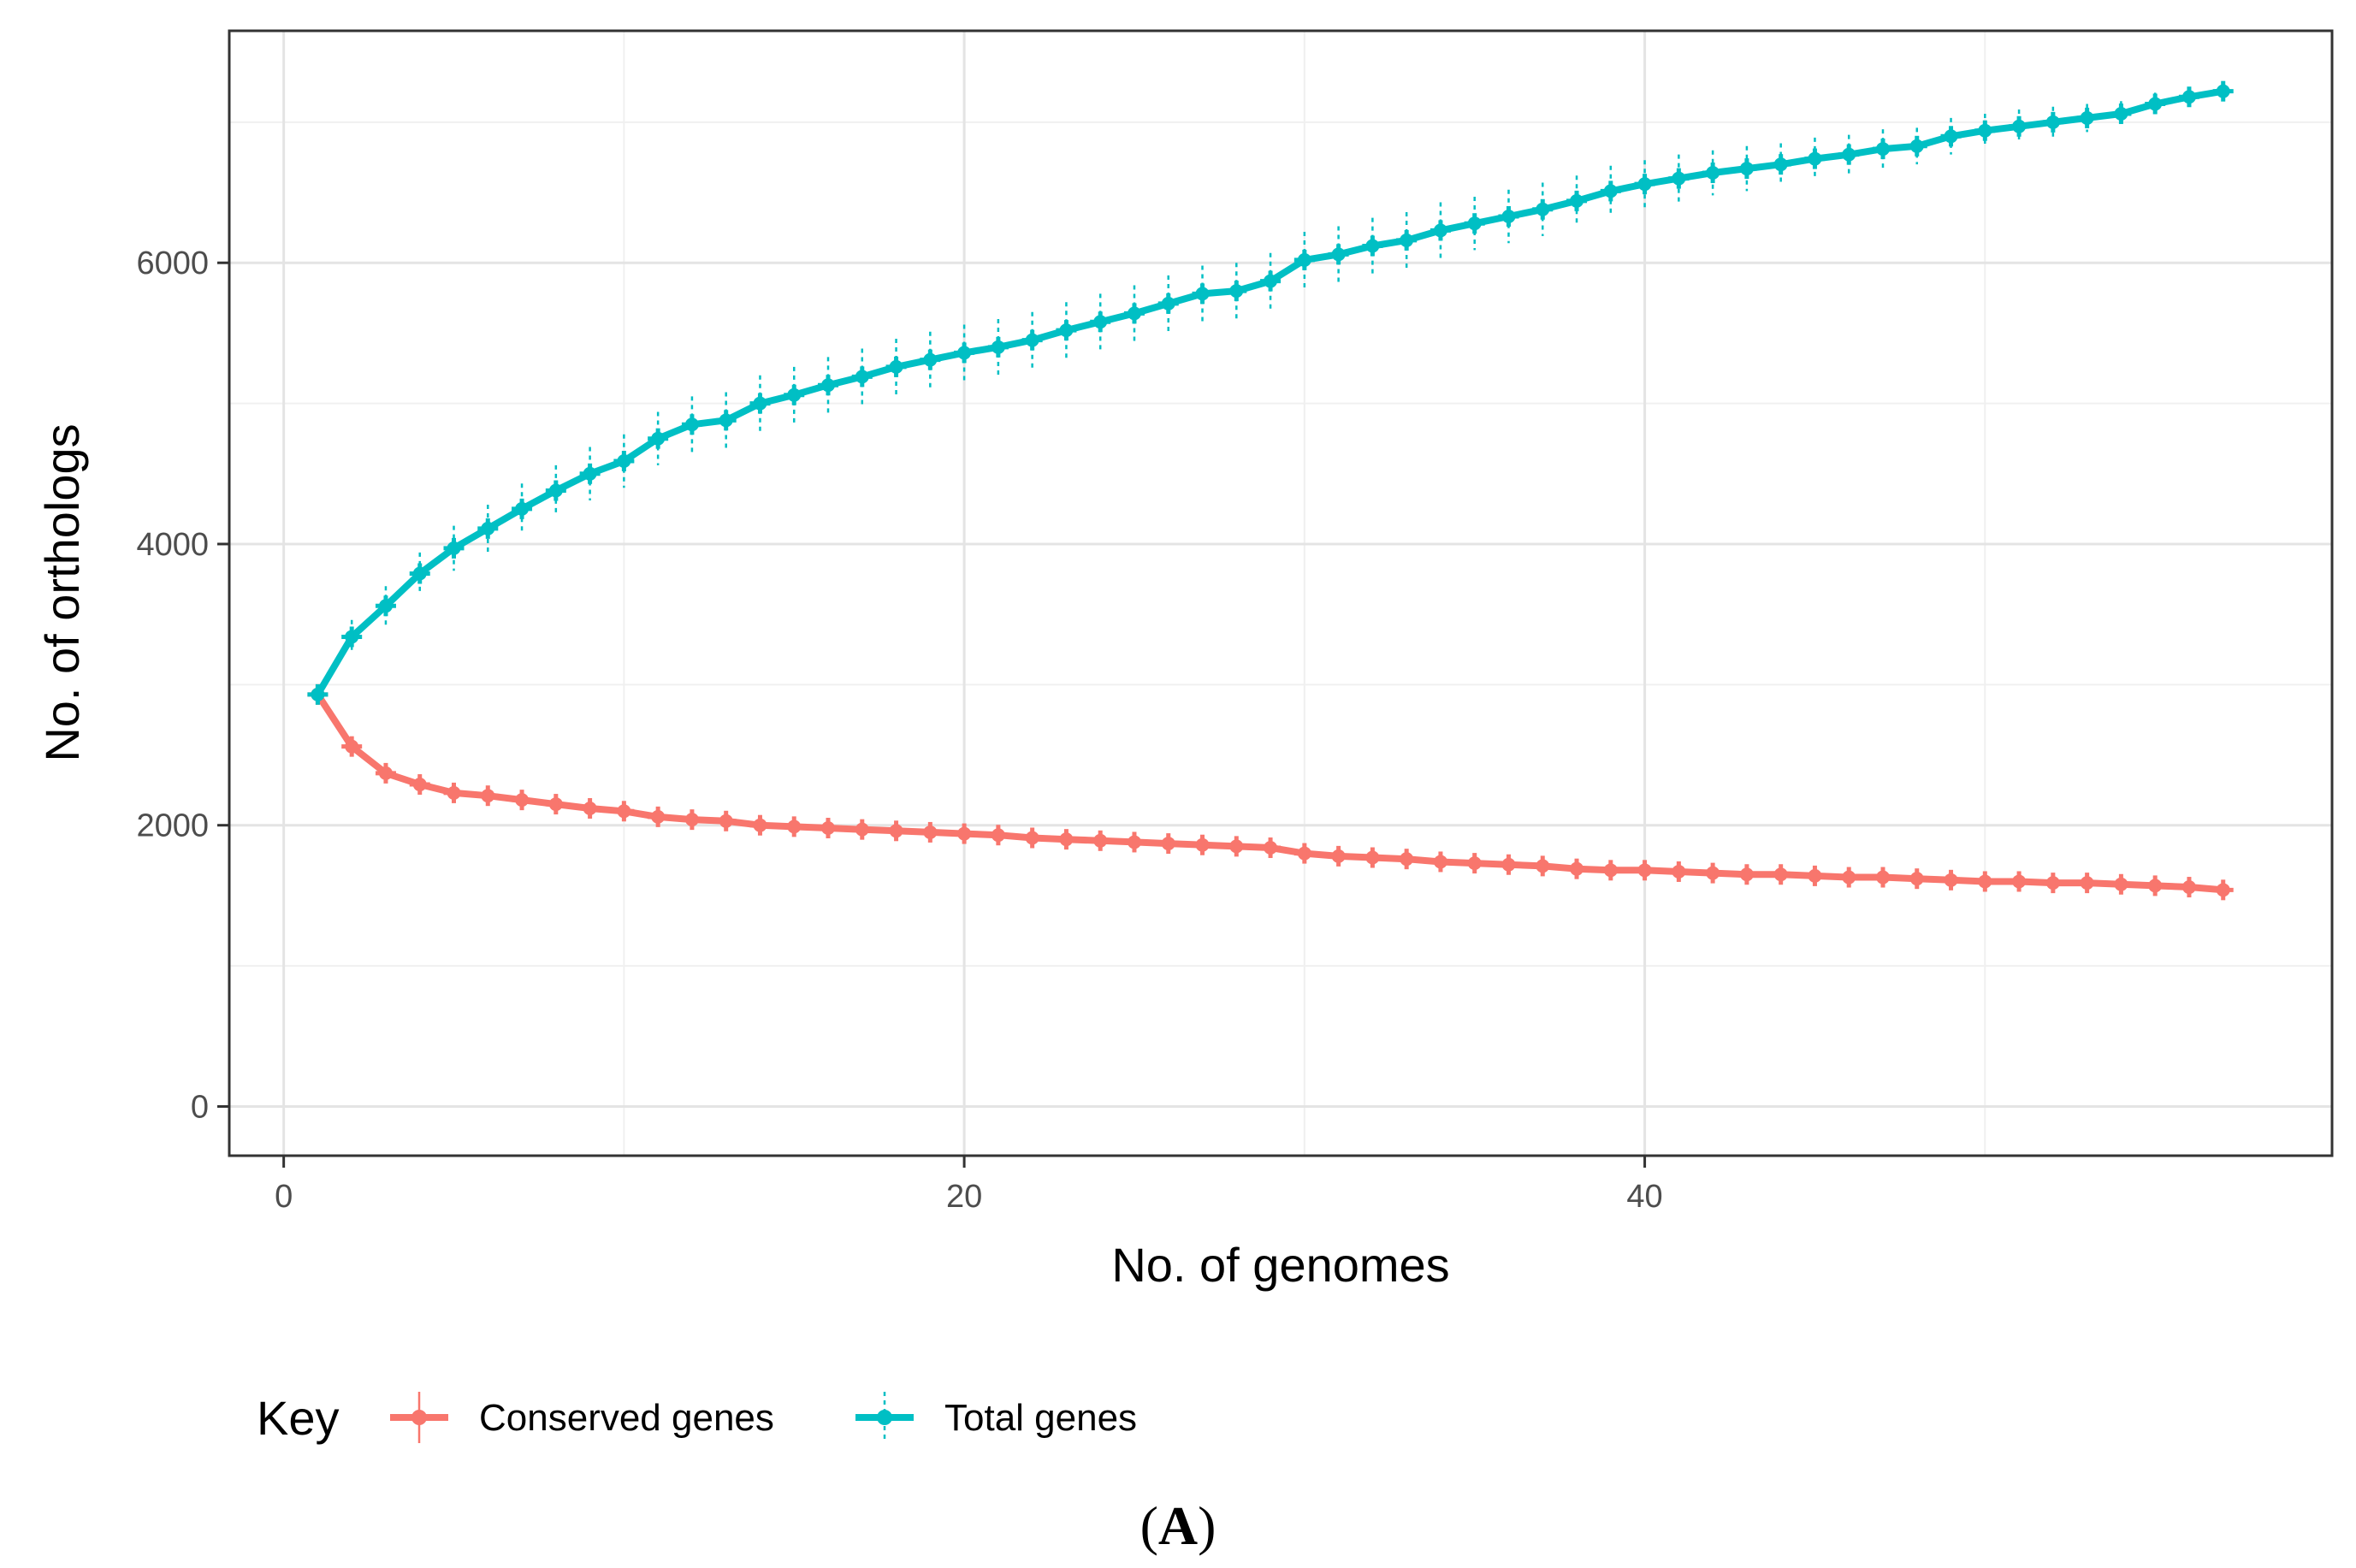  What do you see at coordinates (652, 1417) in the screenshot?
I see `legend-keys` at bounding box center [652, 1417].